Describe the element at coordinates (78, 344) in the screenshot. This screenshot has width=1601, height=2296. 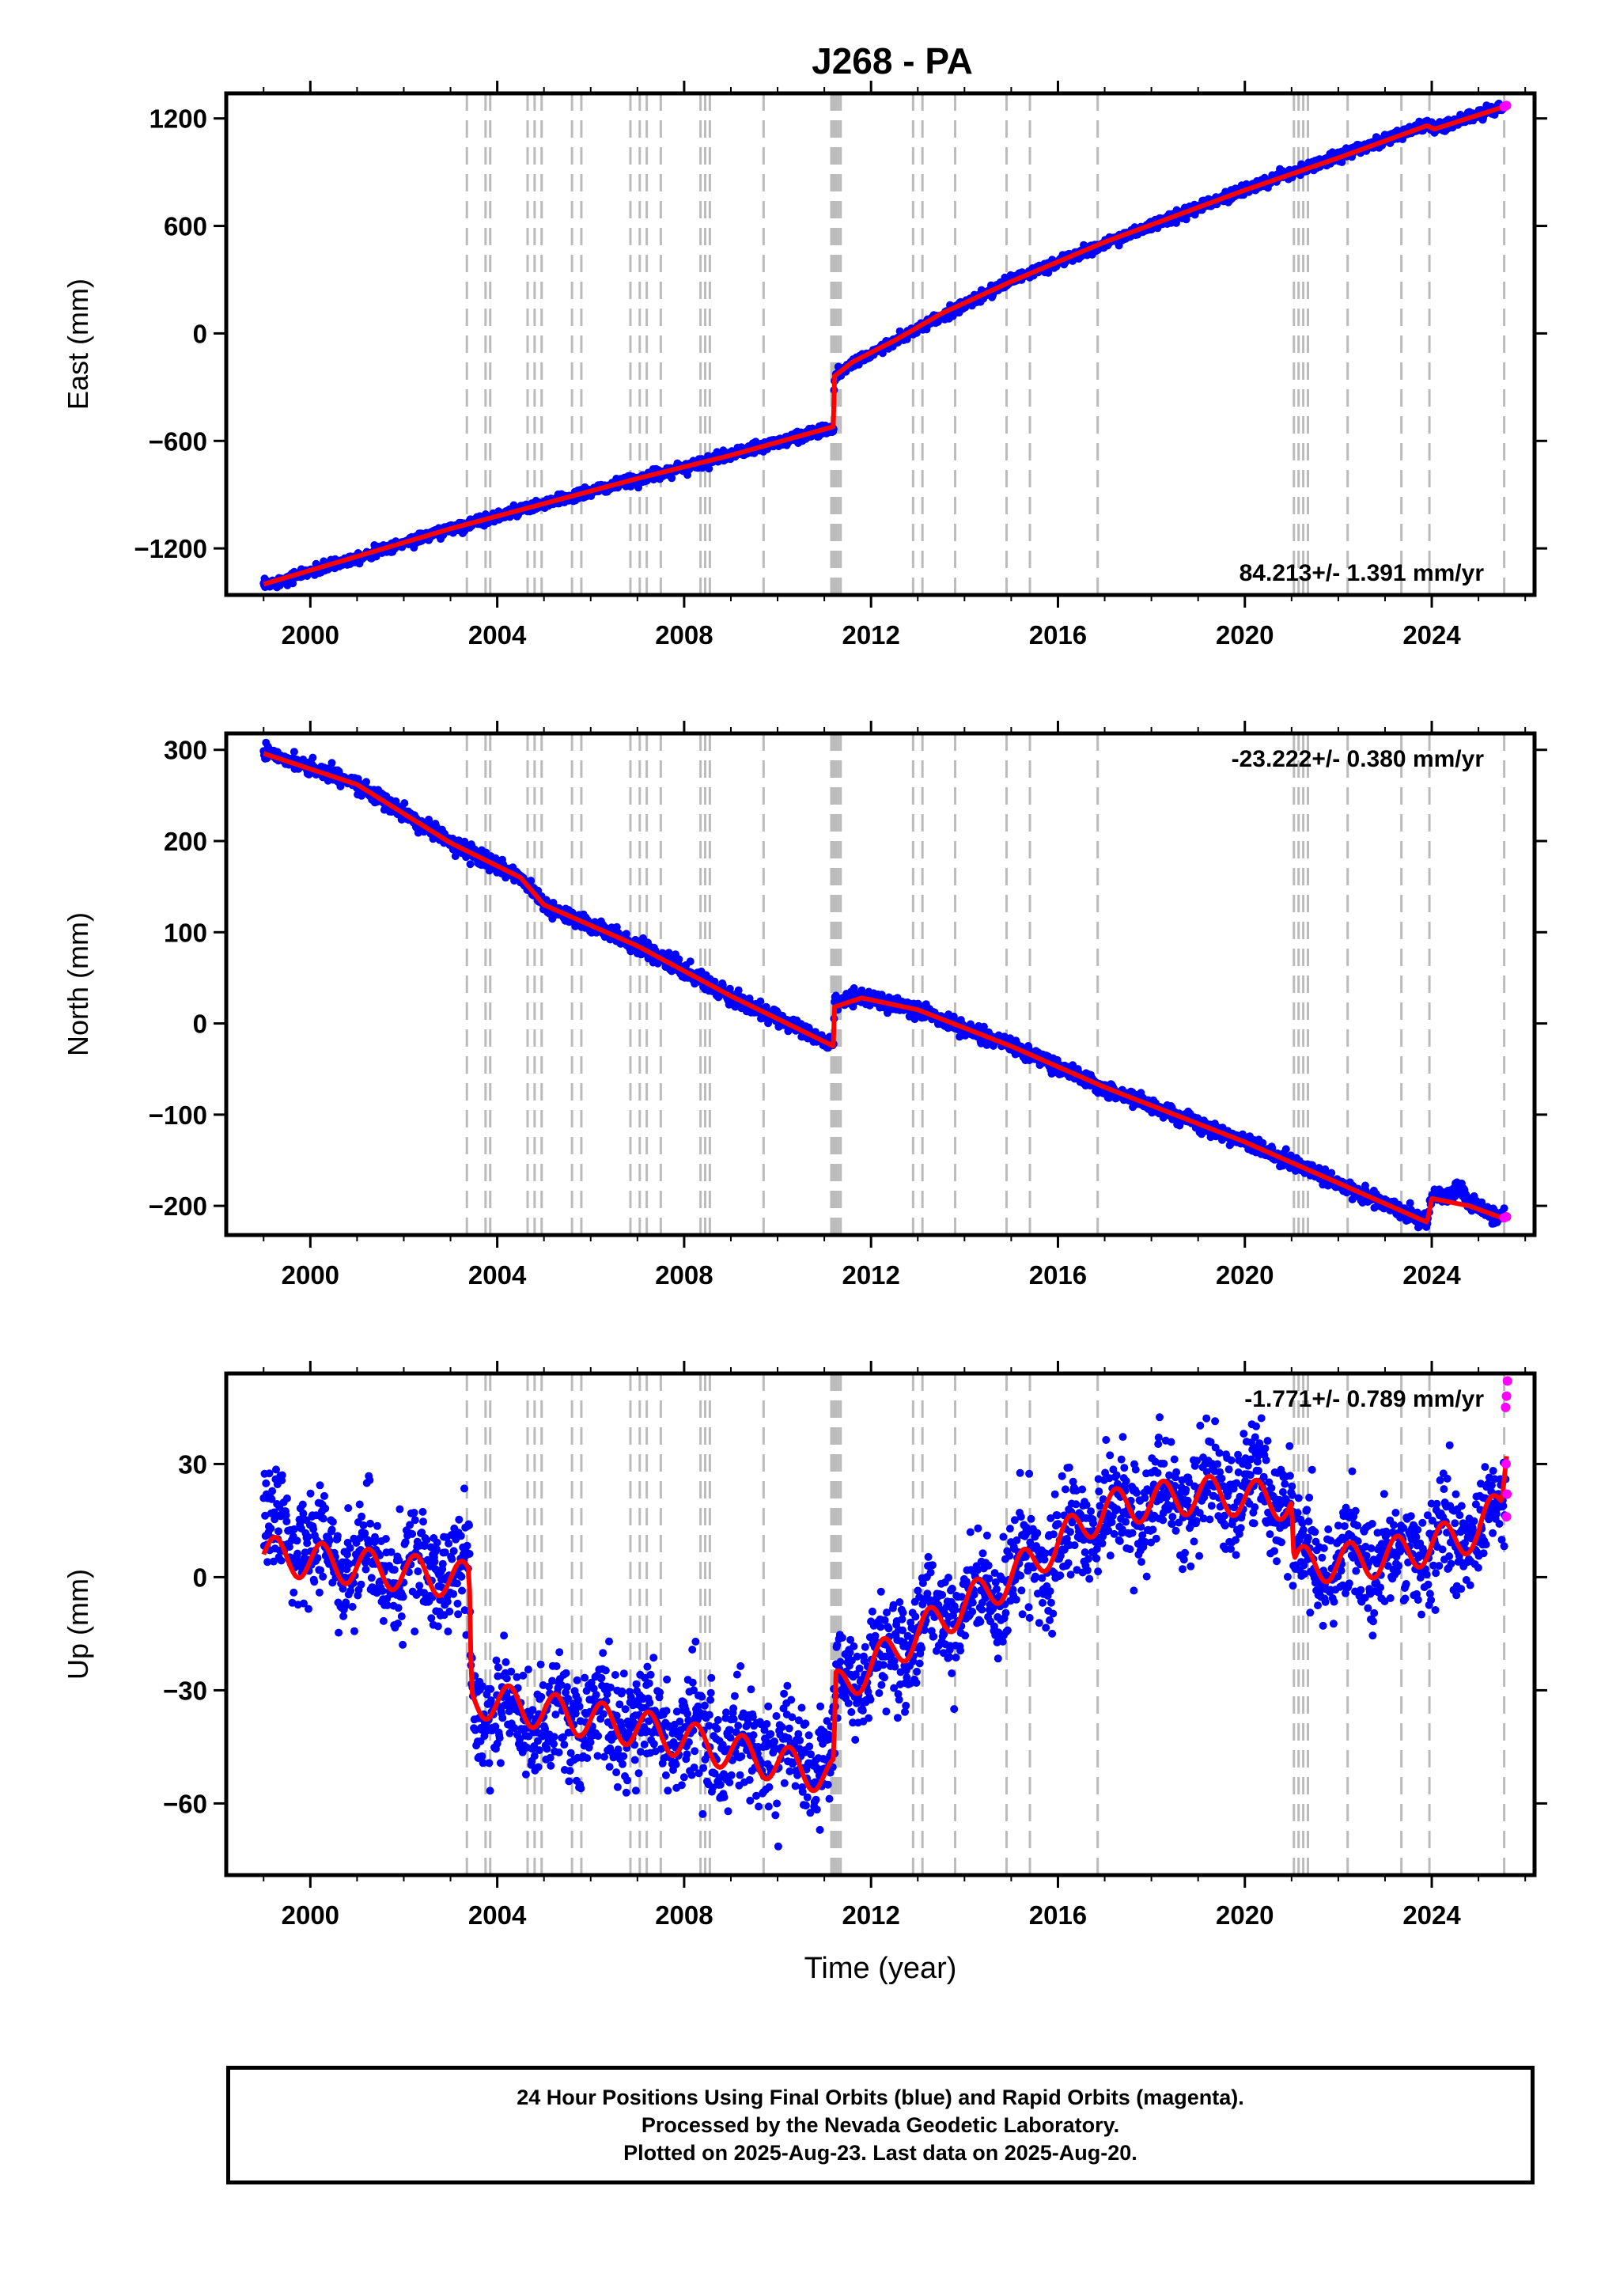
I see `y-axis-label: East (mm)` at that location.